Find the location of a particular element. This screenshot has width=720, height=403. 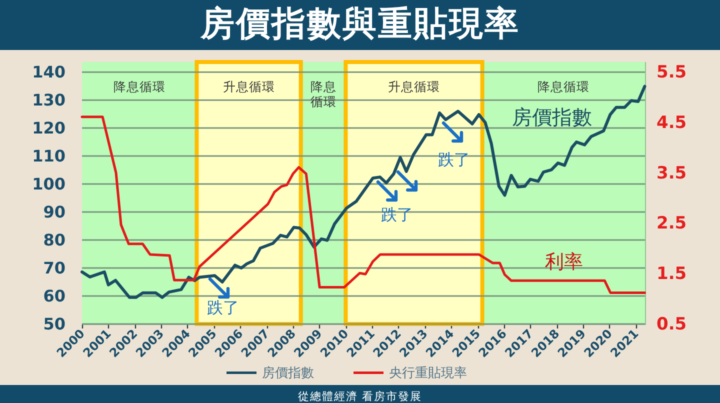

text: 從總體經濟 看房市發展 is located at coordinates (360, 396).